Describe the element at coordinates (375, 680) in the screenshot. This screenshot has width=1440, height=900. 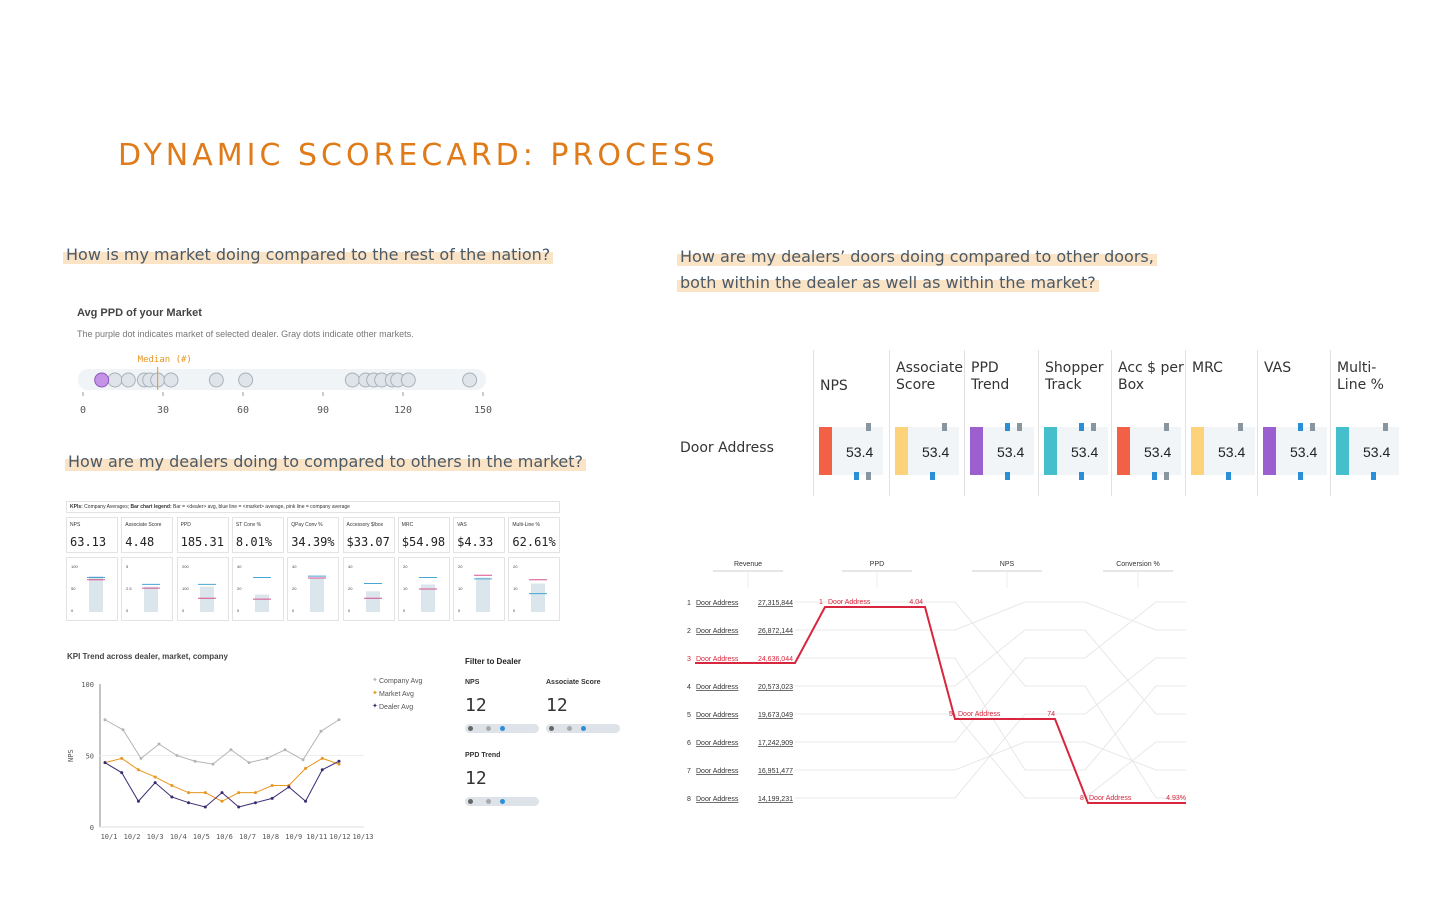
I see `trend-legend-marker: ✦` at that location.